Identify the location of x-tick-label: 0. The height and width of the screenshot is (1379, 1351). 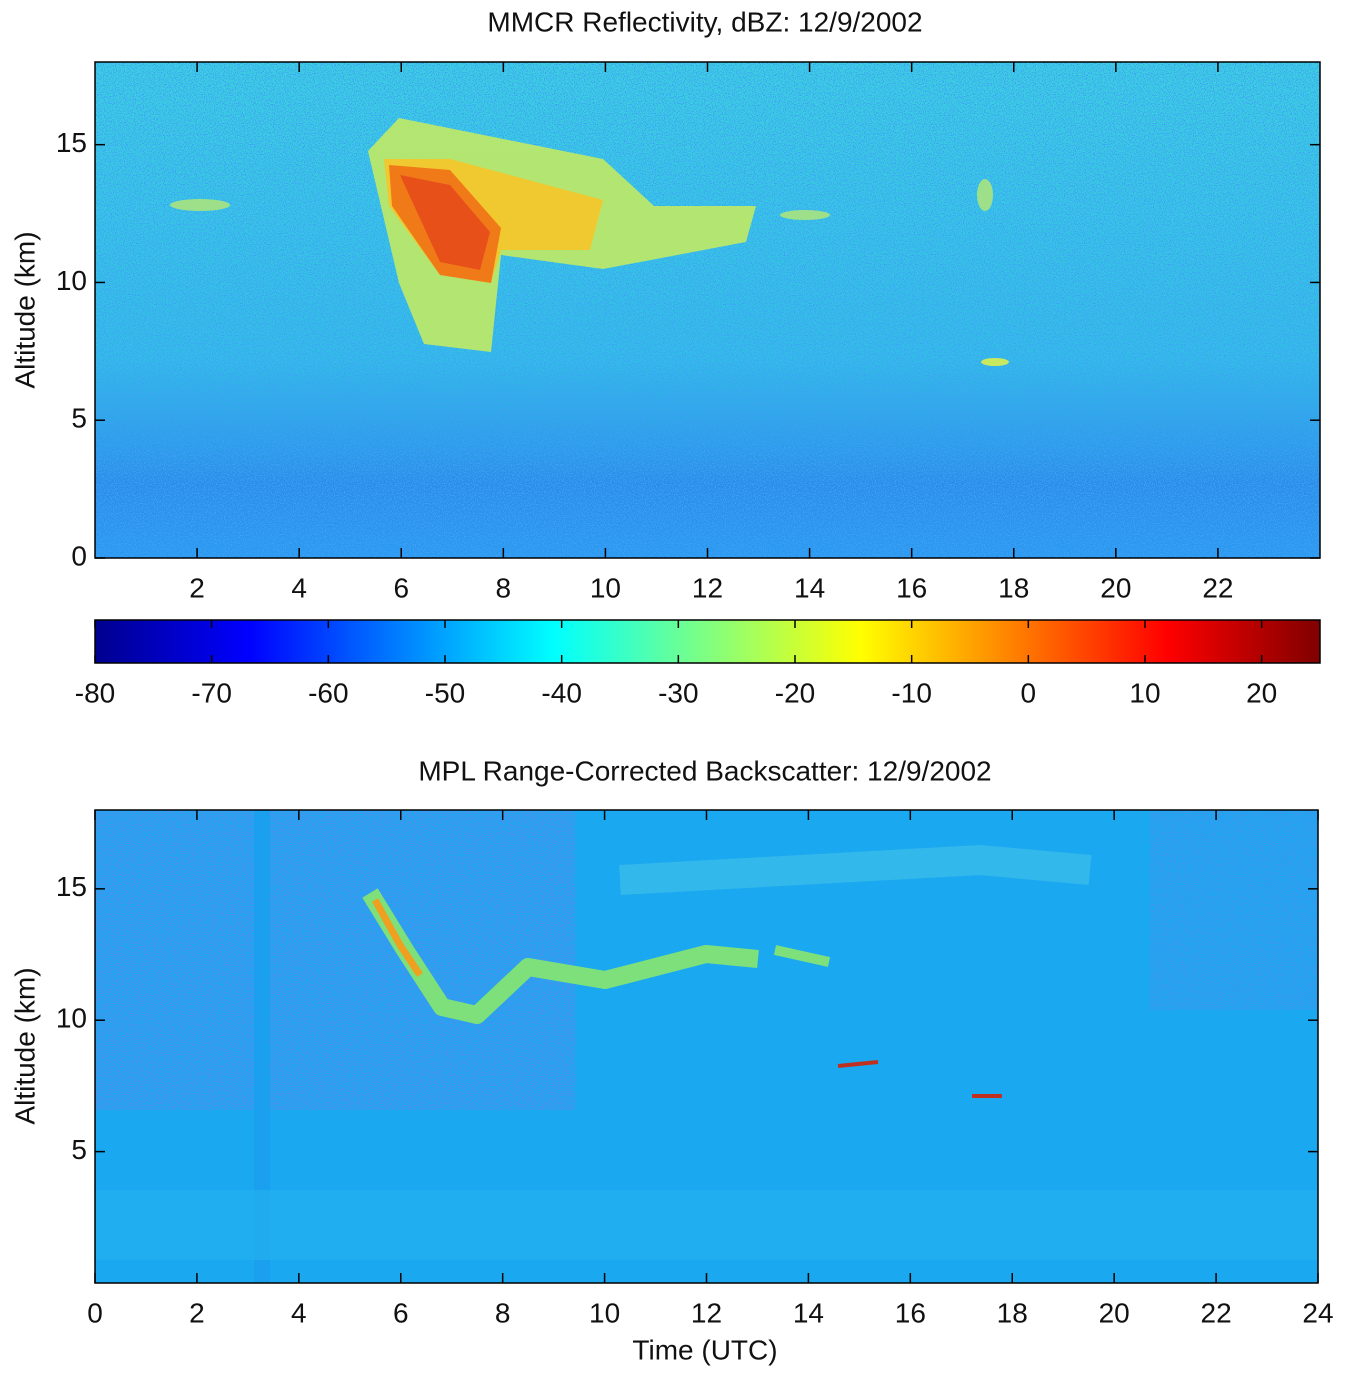
(95, 1312).